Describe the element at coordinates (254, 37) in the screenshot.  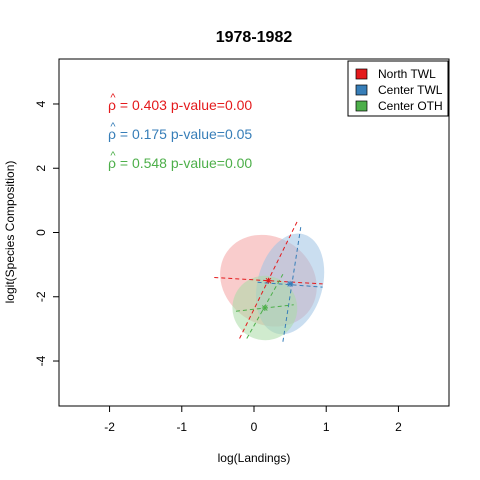
I see `chart-title: 1978-1982` at that location.